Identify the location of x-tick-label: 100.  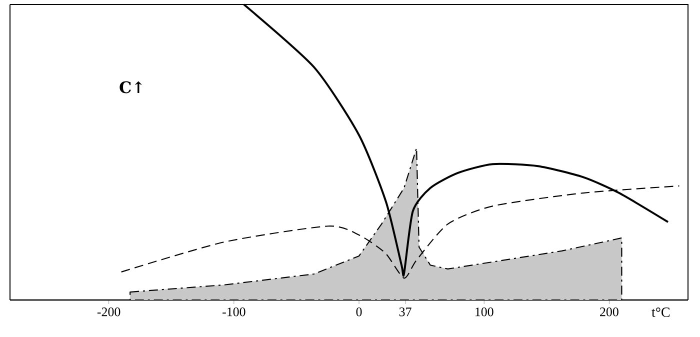
(485, 312).